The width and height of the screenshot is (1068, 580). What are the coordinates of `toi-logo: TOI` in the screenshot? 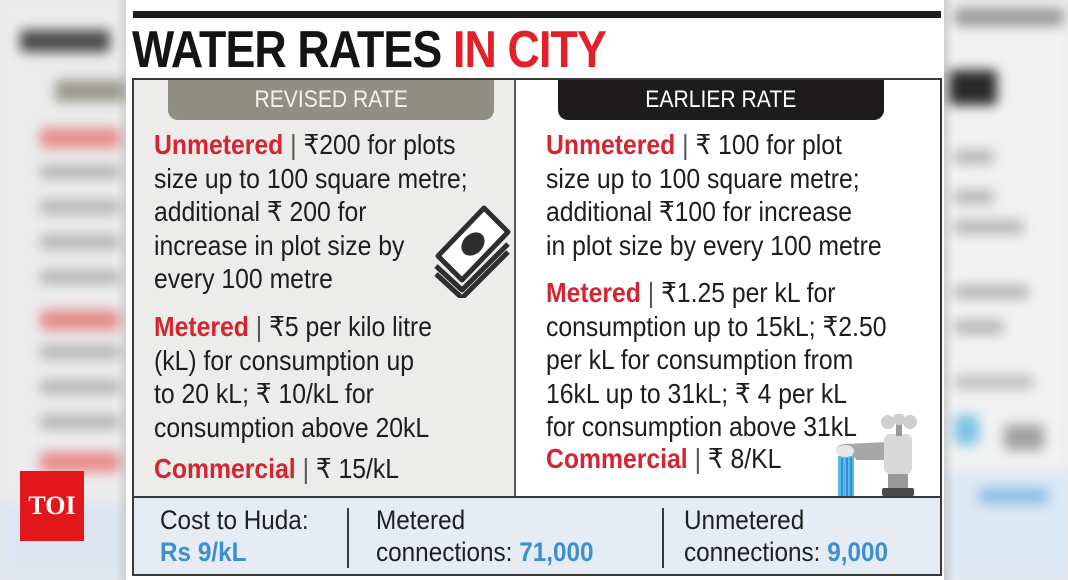 It's located at (52, 506).